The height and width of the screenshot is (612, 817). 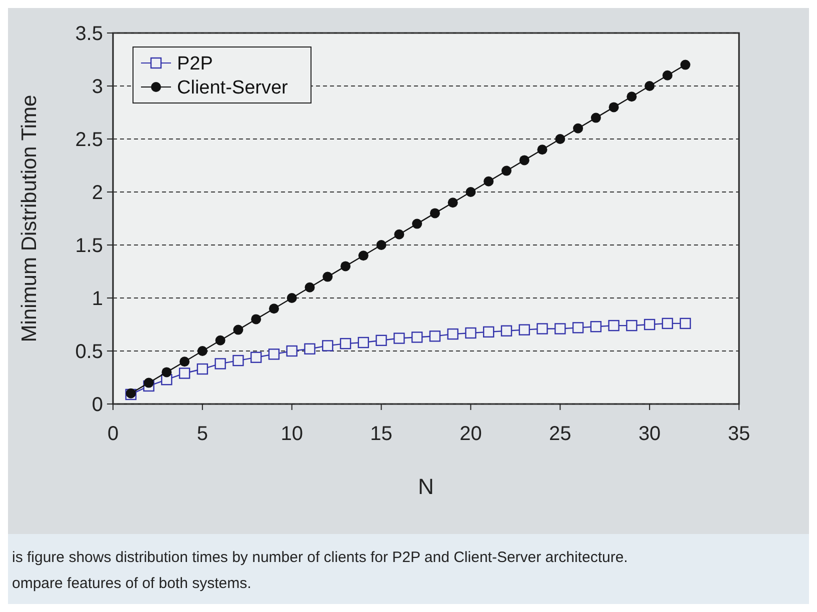 I want to click on y-tick-label: 2, so click(x=97, y=193).